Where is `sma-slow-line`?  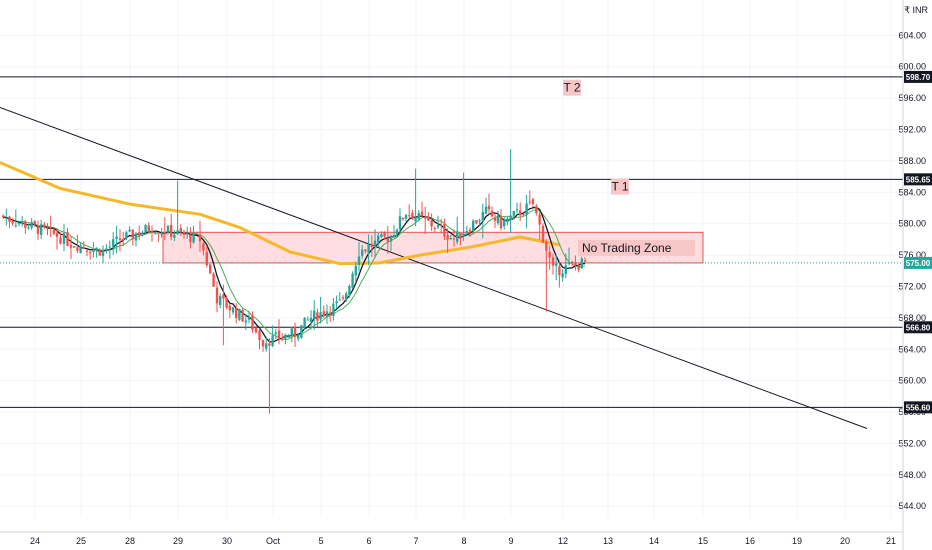
sma-slow-line is located at coordinates (280, 213).